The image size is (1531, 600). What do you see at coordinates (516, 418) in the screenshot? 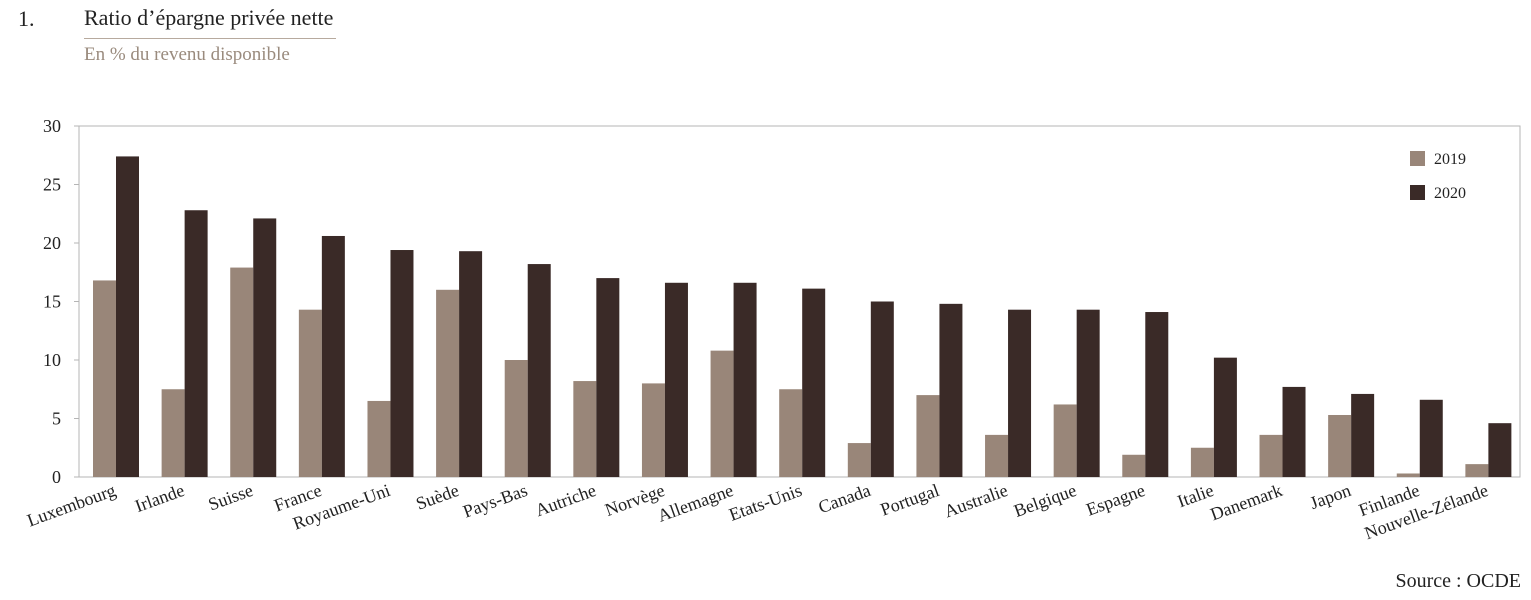
I see `bar-2019-pays-bas` at bounding box center [516, 418].